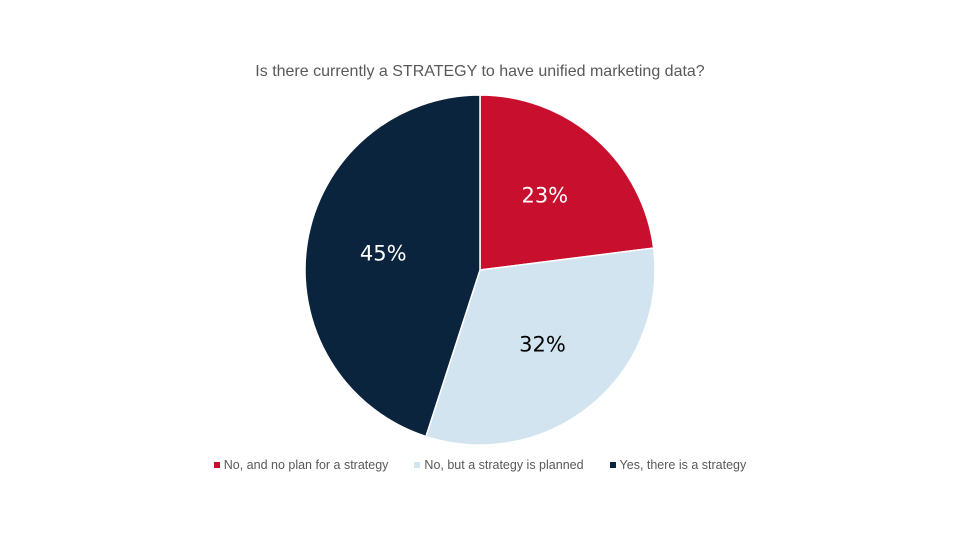 This screenshot has height=540, width=960. Describe the element at coordinates (383, 254) in the screenshot. I see `pie-value-label-yes: 45%` at that location.